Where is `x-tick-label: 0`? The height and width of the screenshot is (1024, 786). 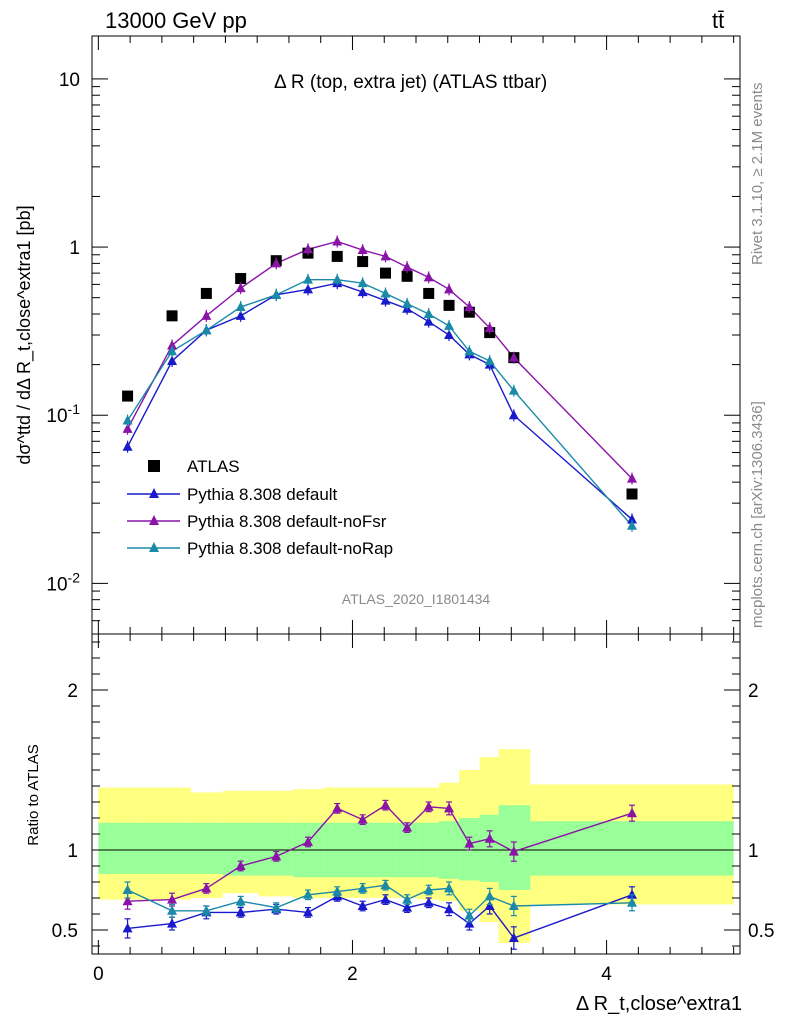
x-tick-label: 0 is located at coordinates (98, 974).